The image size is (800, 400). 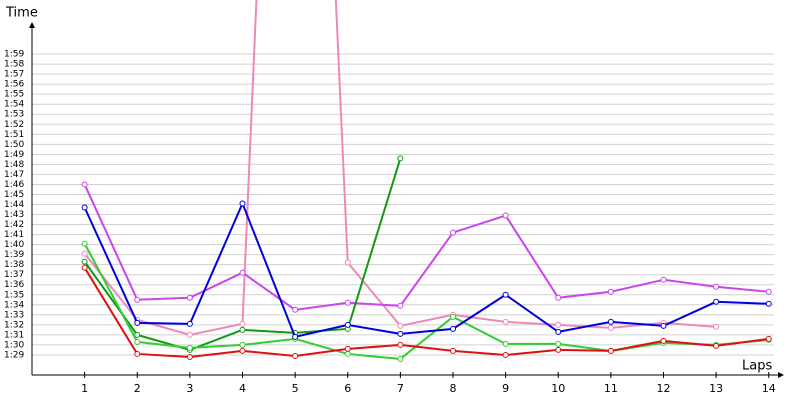 What do you see at coordinates (14, 135) in the screenshot?
I see `y-tick-label: 1:51` at bounding box center [14, 135].